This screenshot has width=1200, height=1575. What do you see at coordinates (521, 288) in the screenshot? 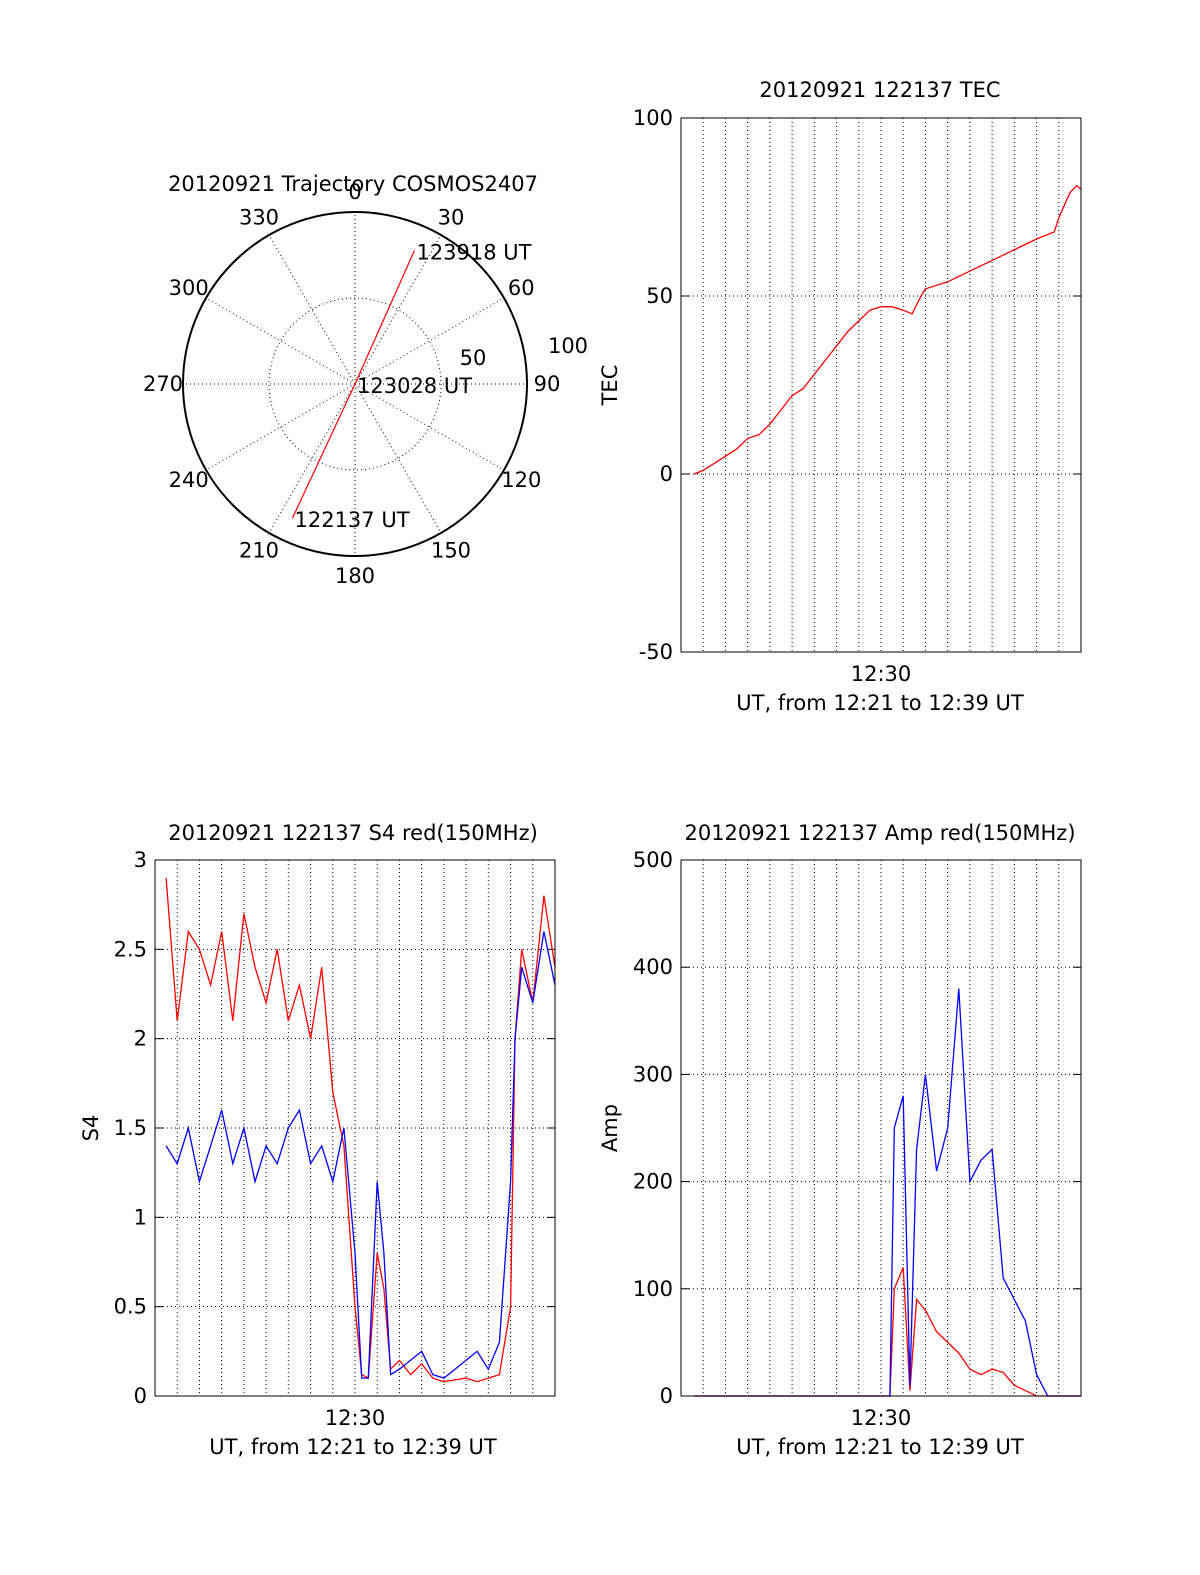
I see `polar-azimuth-label: 60` at bounding box center [521, 288].